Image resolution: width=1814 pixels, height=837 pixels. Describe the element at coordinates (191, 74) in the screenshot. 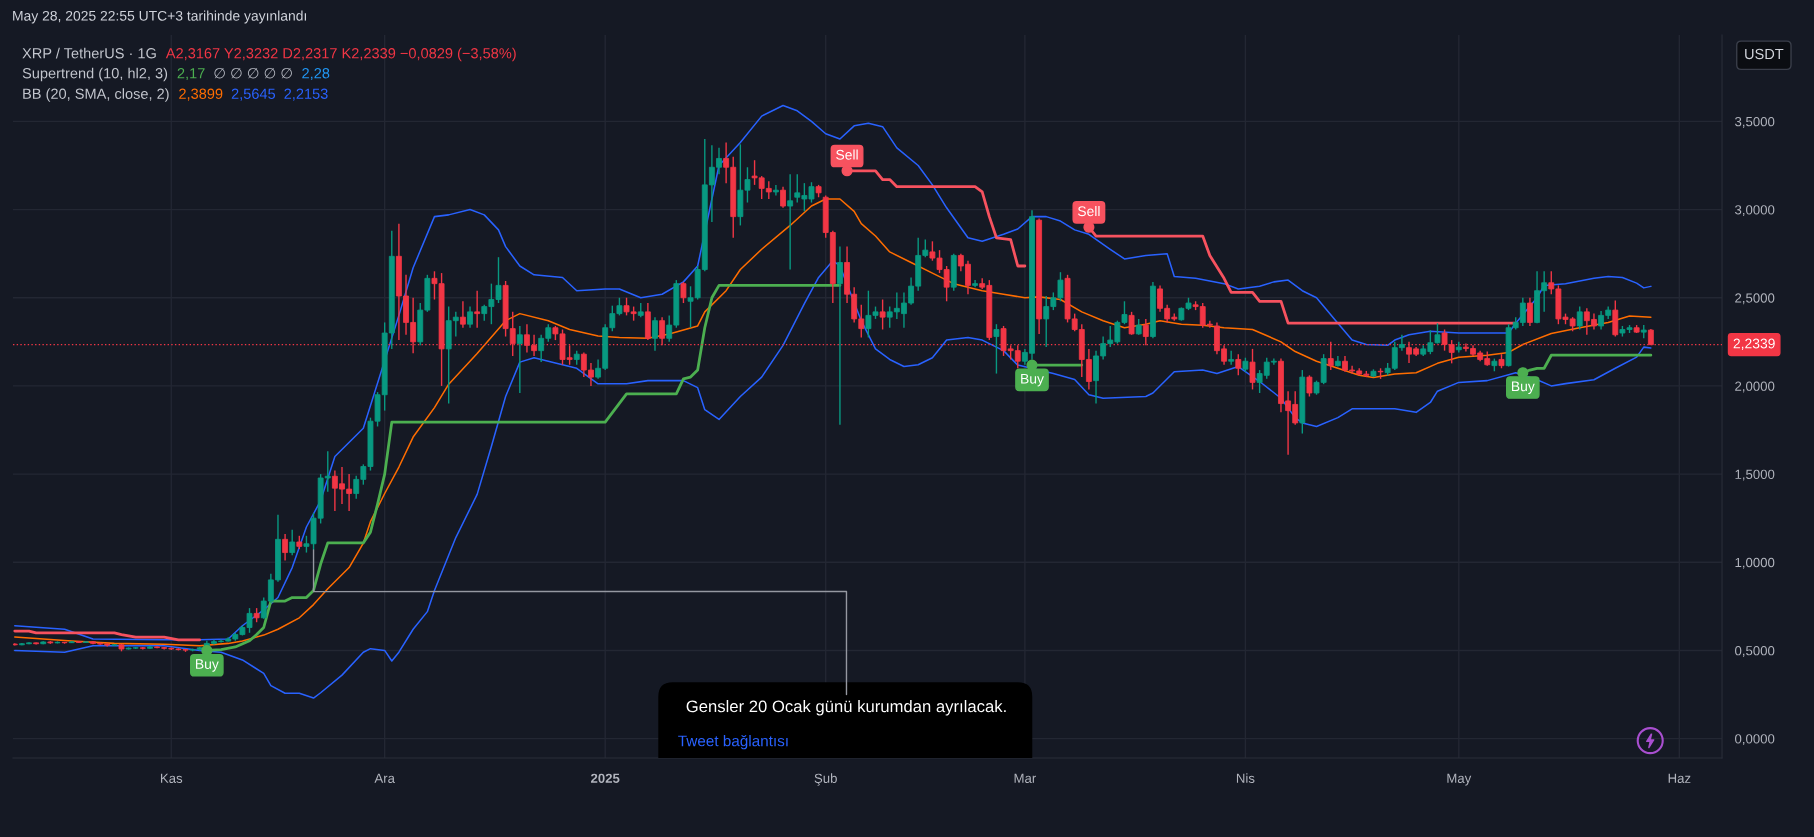

I see `annotation: 2,17` at that location.